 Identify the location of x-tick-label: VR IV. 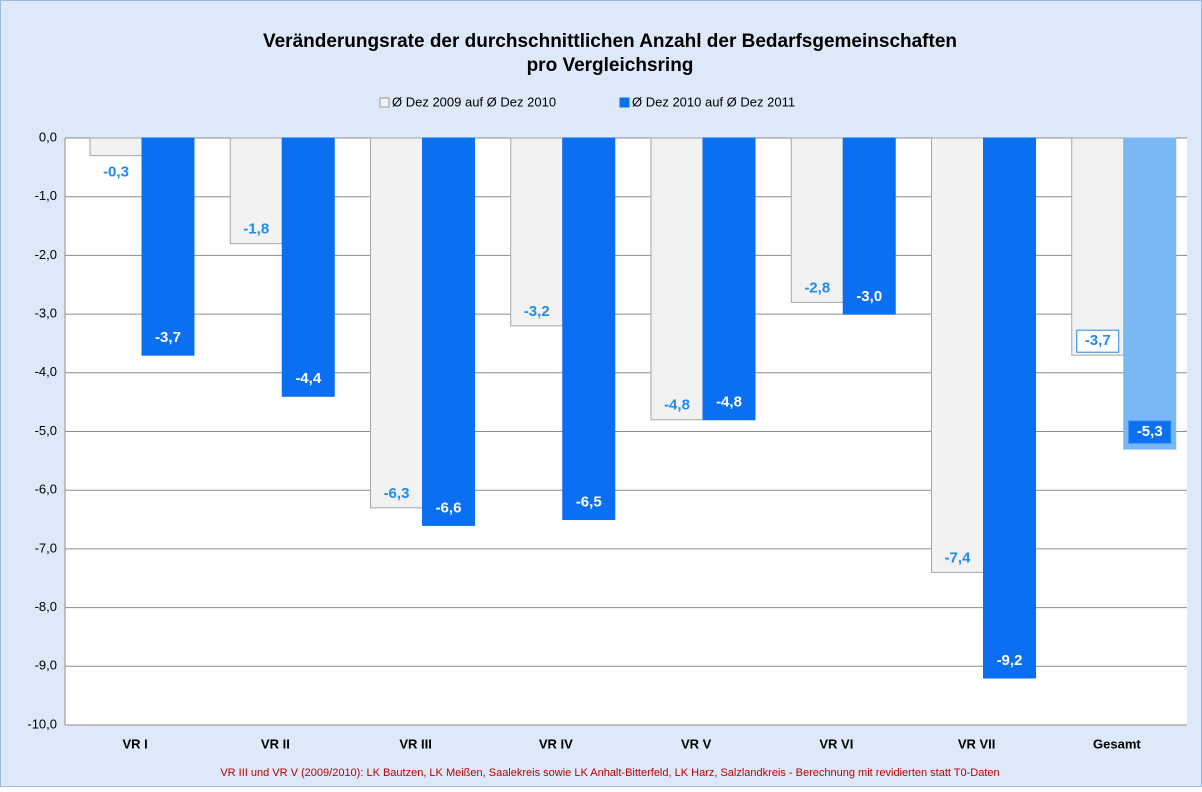
(556, 743).